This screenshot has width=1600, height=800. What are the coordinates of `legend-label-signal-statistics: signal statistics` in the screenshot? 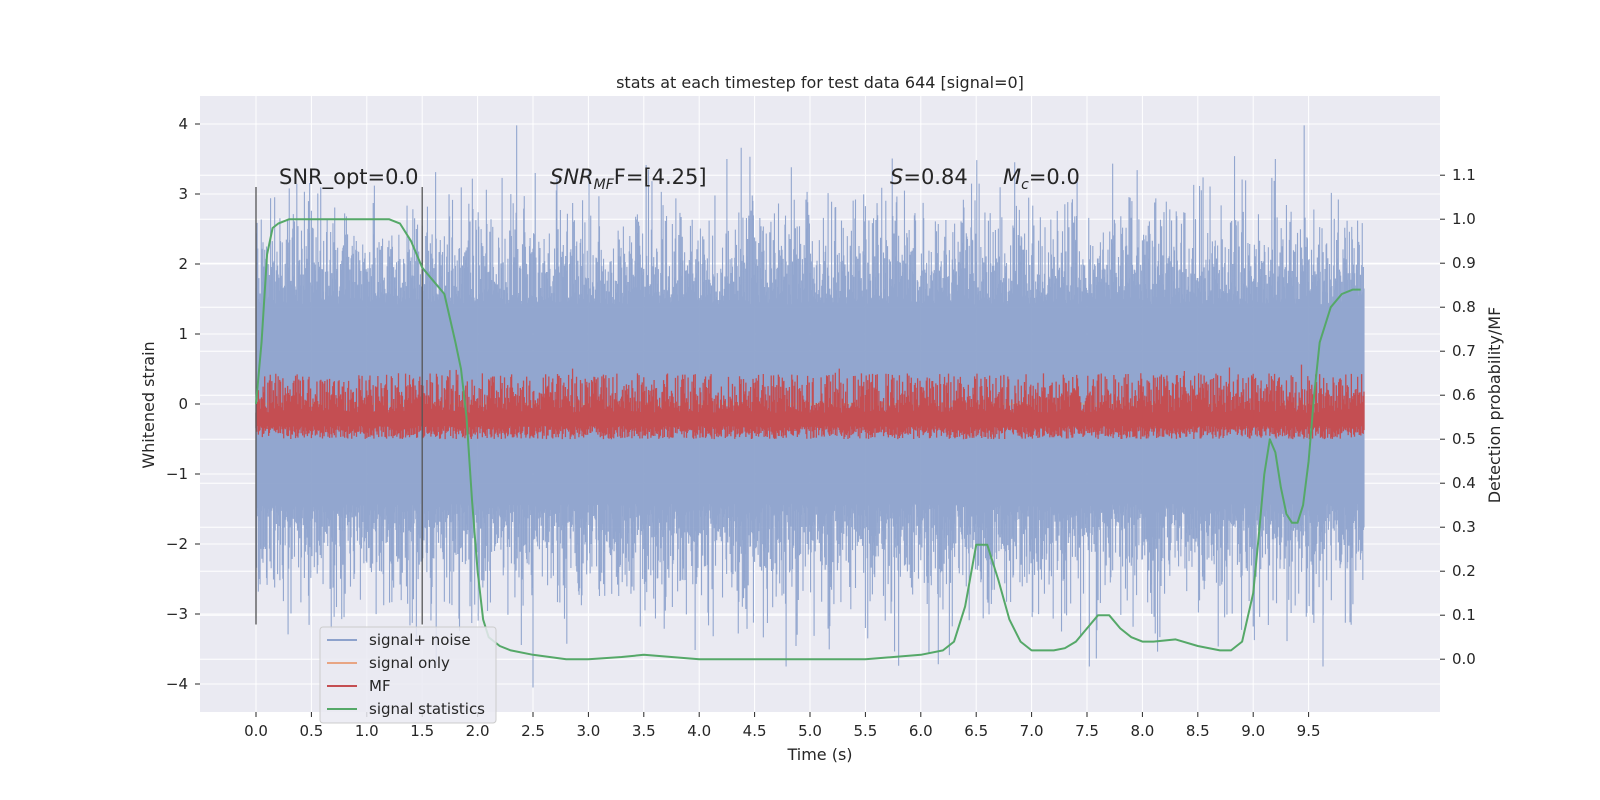 It's located at (427, 709).